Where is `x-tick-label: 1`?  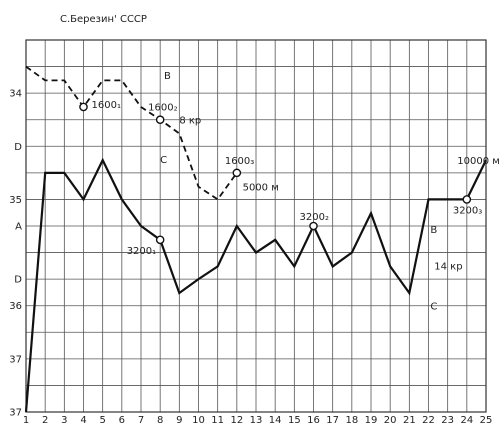
x-tick-label: 1 is located at coordinates (26, 420).